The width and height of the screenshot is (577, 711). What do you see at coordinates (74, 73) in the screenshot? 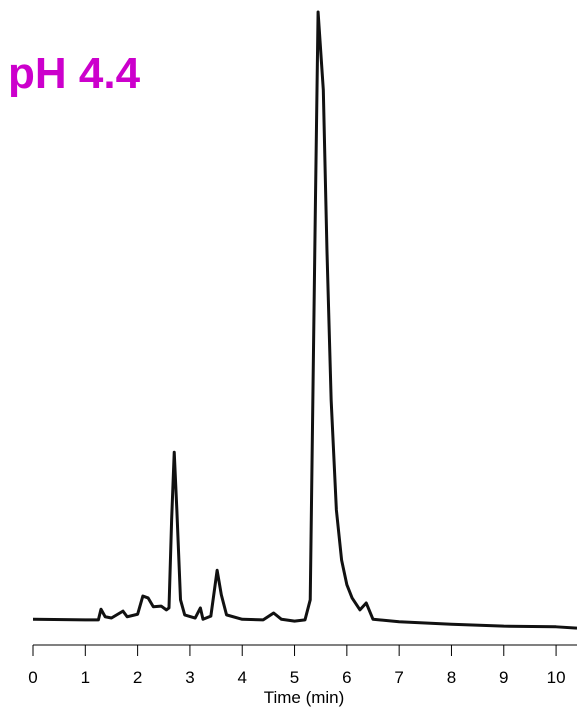
I see `chart-title: pH 4.4` at bounding box center [74, 73].